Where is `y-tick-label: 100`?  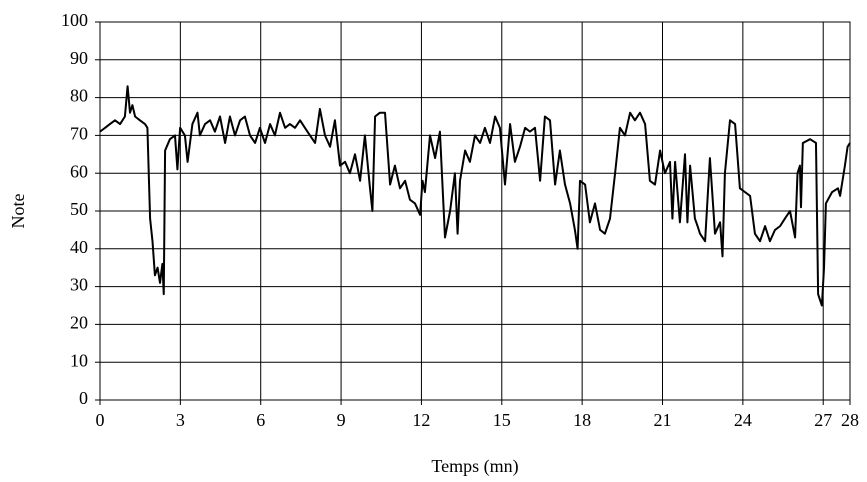
y-tick-label: 100 is located at coordinates (74, 20).